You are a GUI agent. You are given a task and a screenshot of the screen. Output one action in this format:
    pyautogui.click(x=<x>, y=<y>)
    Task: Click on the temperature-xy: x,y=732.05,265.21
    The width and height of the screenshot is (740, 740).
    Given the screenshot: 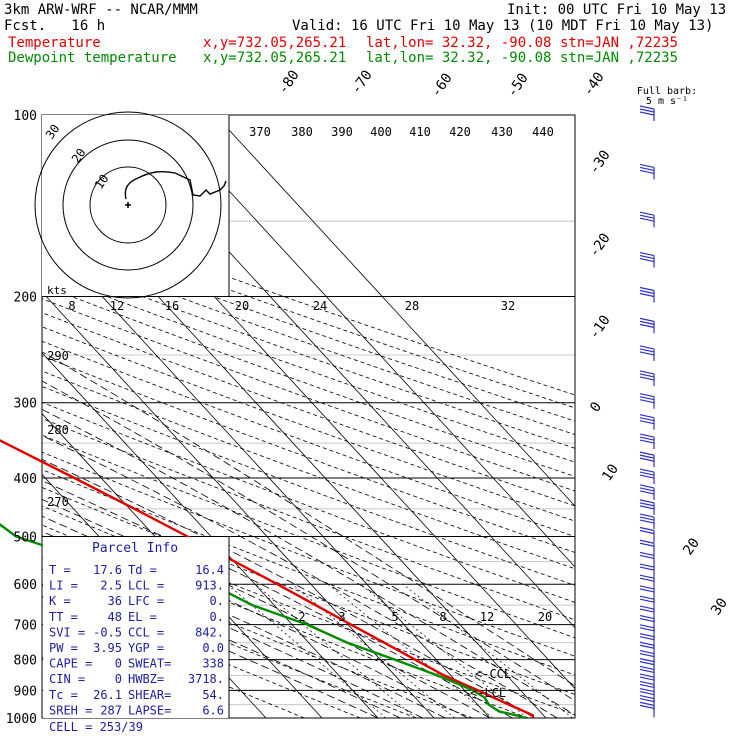 What is the action you would take?
    pyautogui.click(x=275, y=43)
    